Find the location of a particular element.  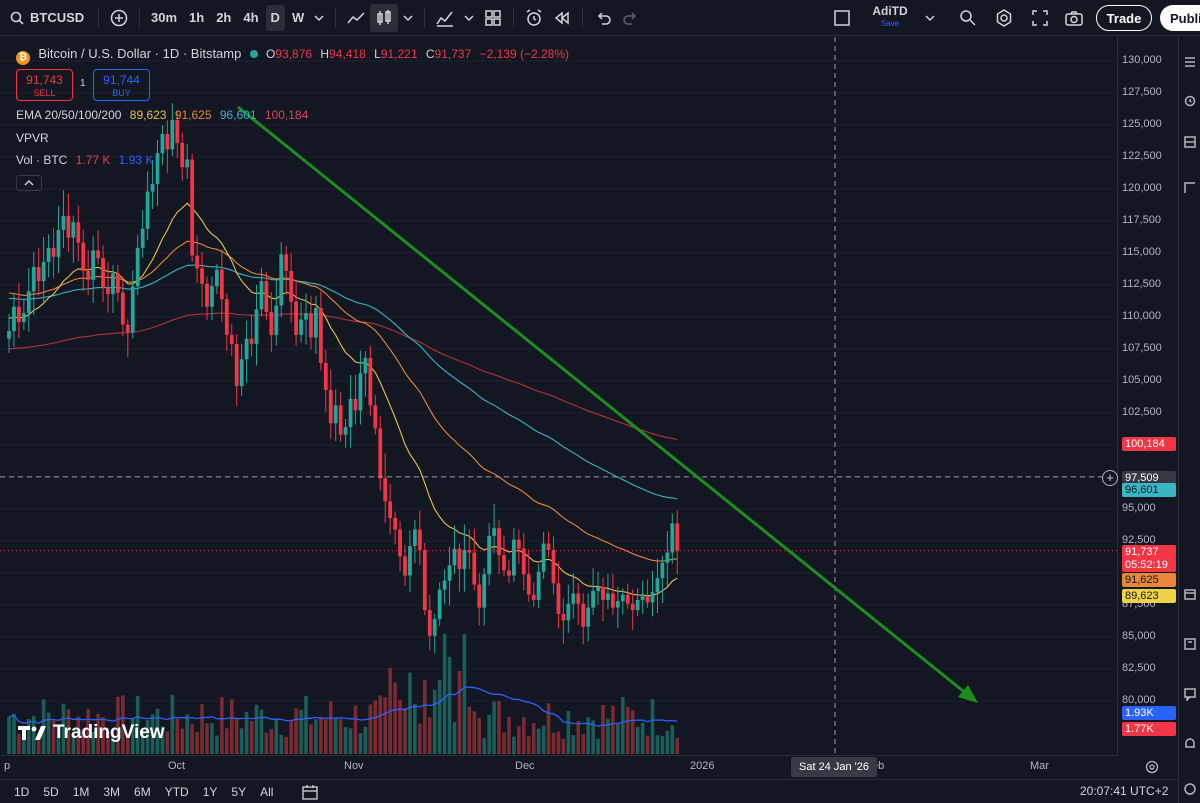

range-all: All is located at coordinates (267, 791).